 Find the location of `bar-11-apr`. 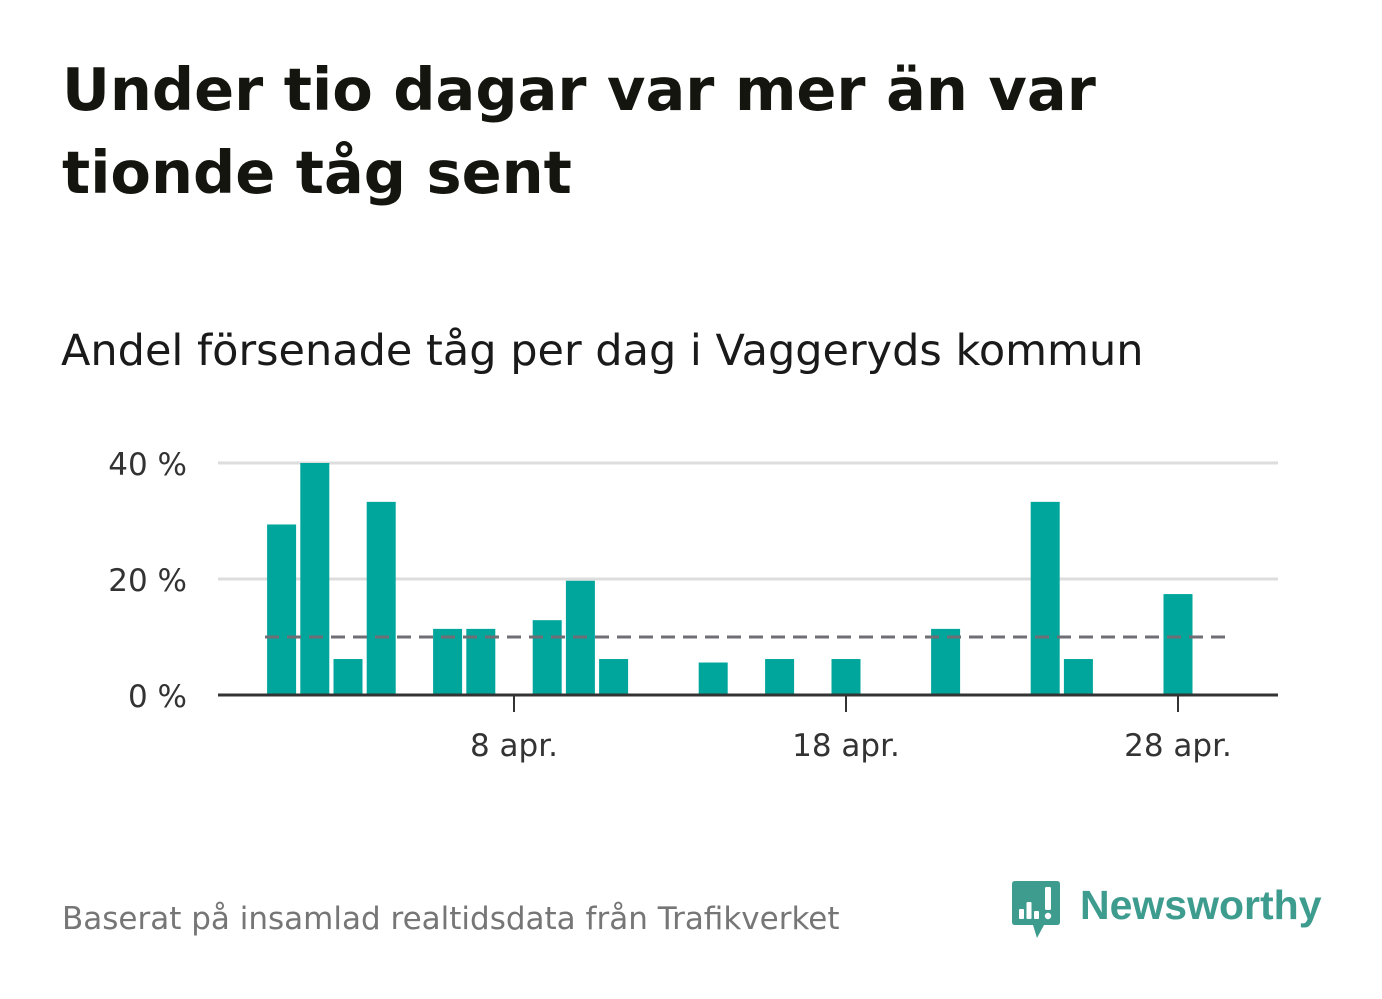

bar-11-apr is located at coordinates (614, 677).